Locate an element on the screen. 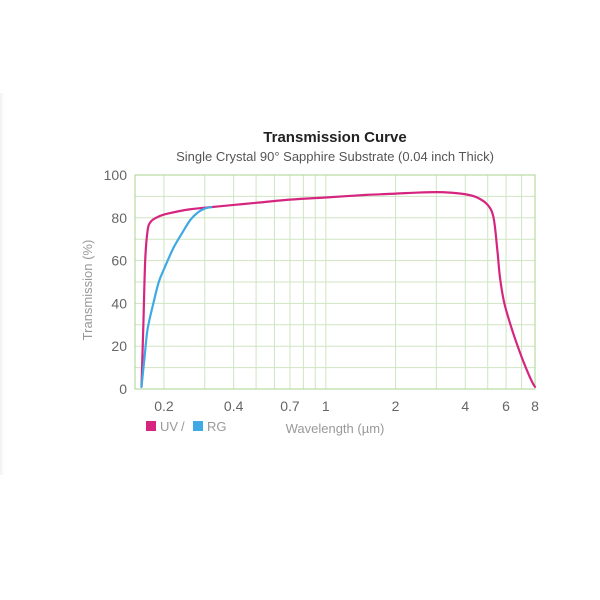  x-axis-ticks: 0.2 0.4 0.7 1 2 4 6 8 is located at coordinates (346, 406).